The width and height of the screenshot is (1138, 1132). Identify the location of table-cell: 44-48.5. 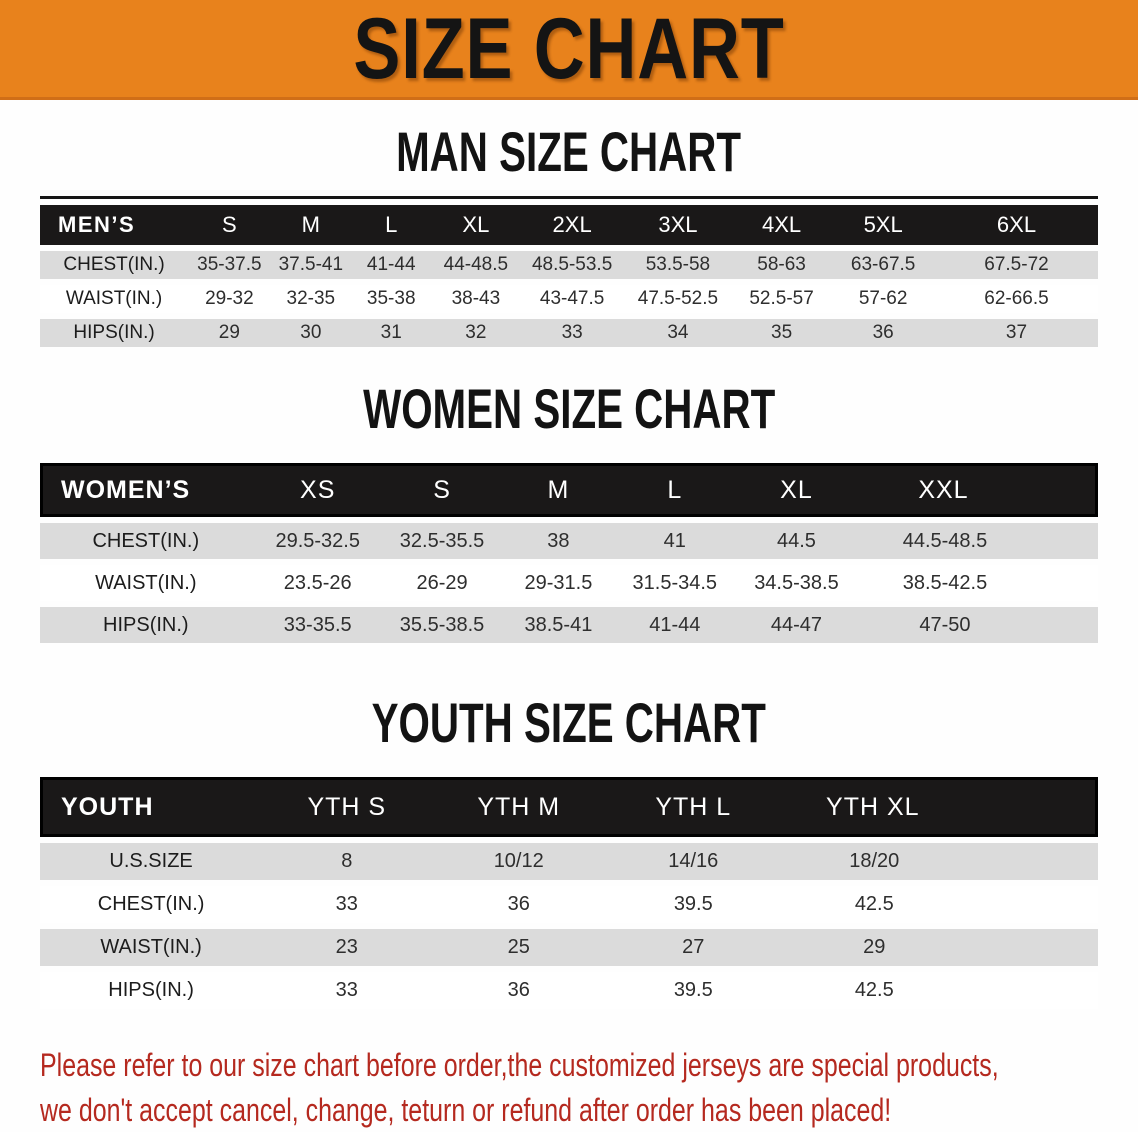
(476, 265).